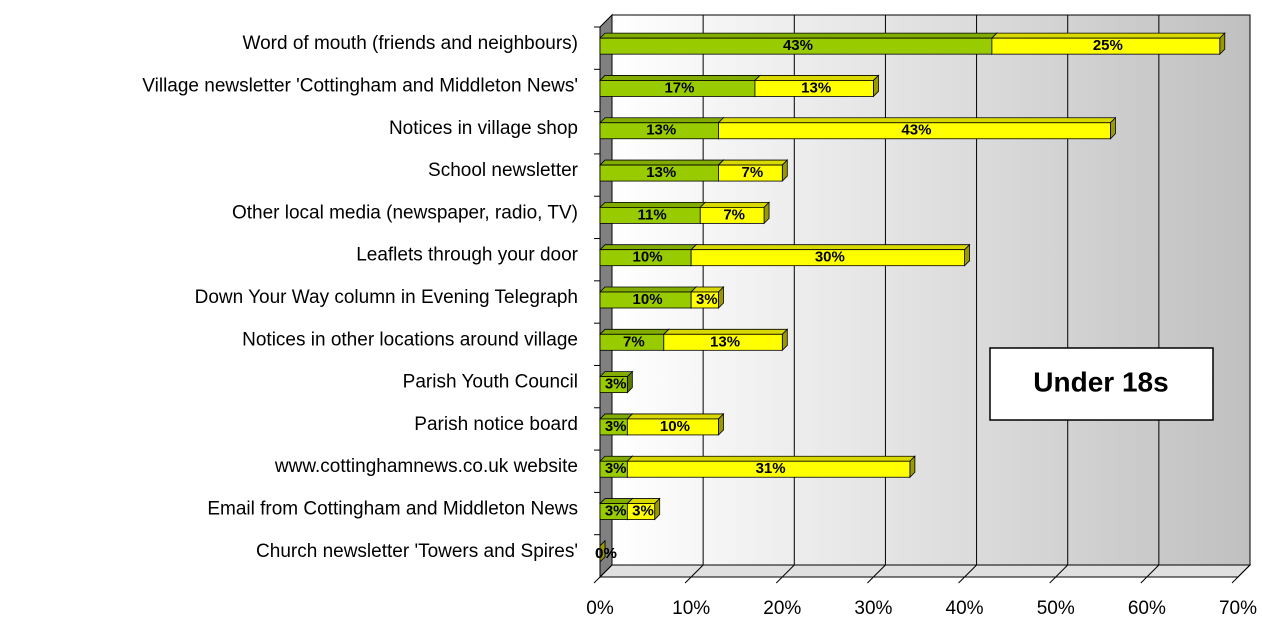  Describe the element at coordinates (392, 509) in the screenshot. I see `y-tick-label: Email from Cottingham and Middleton News` at that location.